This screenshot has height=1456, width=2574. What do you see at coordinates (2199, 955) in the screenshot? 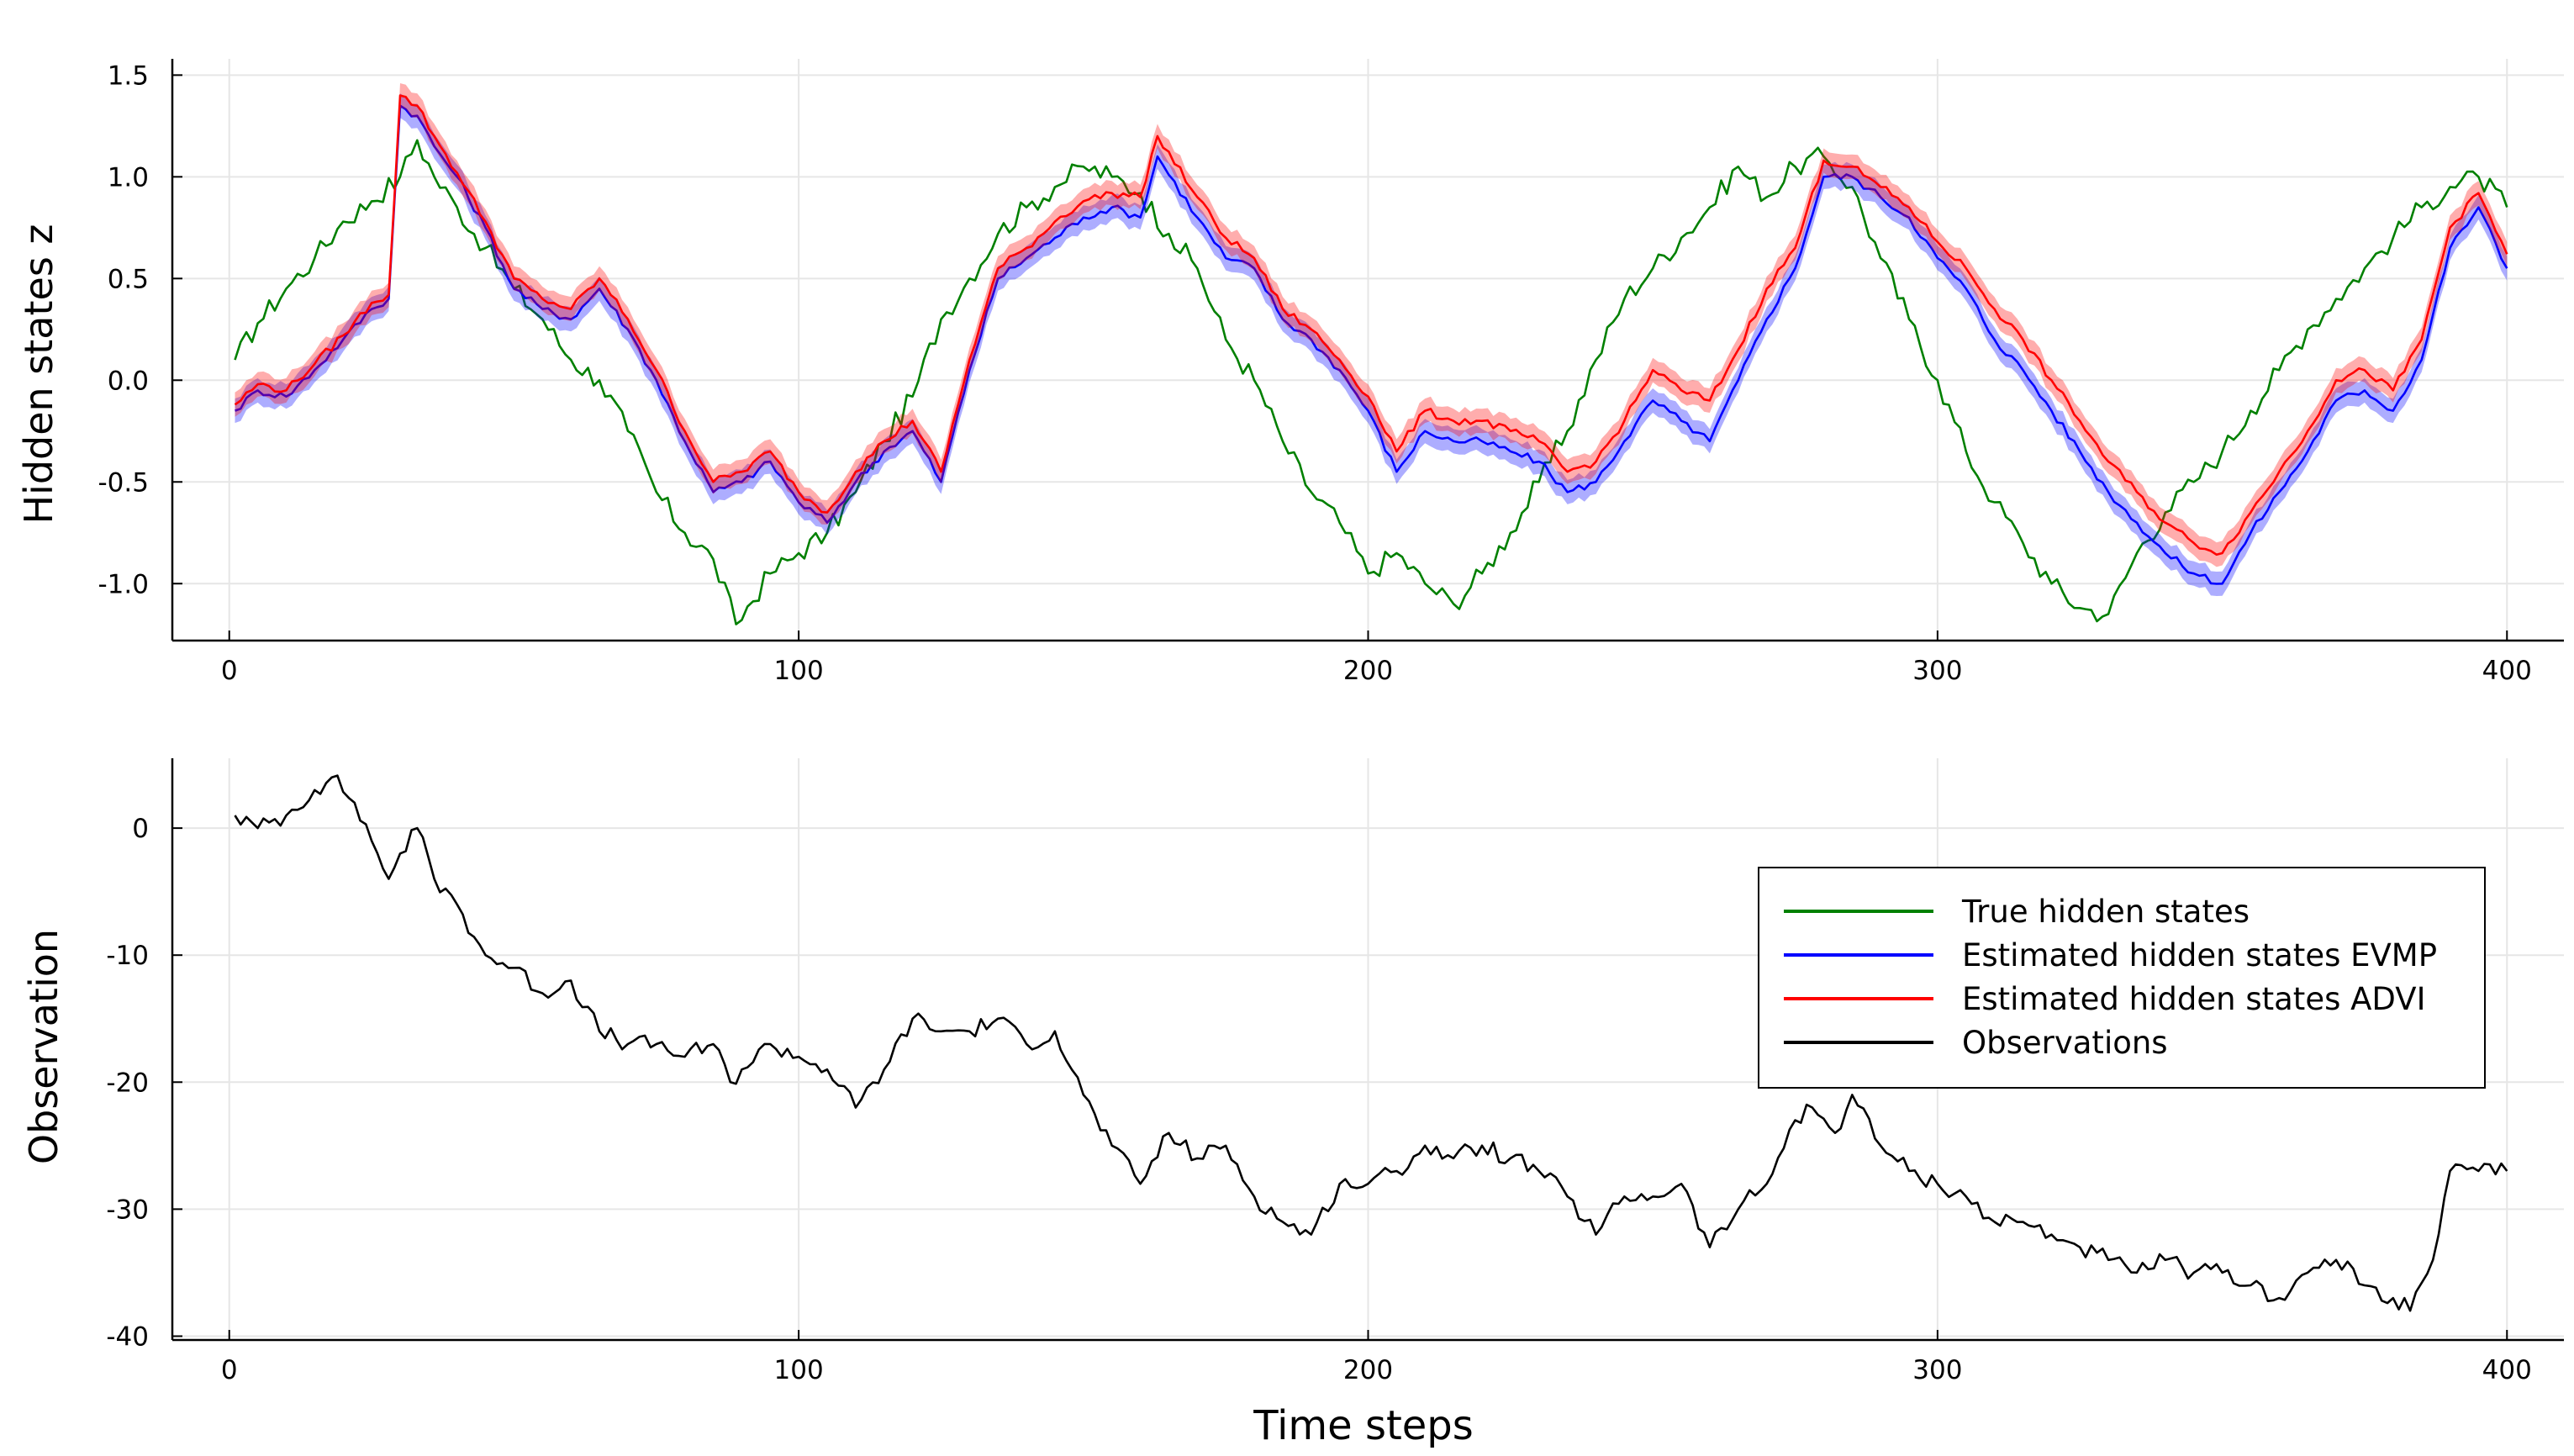
I see `legend-entry-label: Estimated hidden states EVMP` at bounding box center [2199, 955].